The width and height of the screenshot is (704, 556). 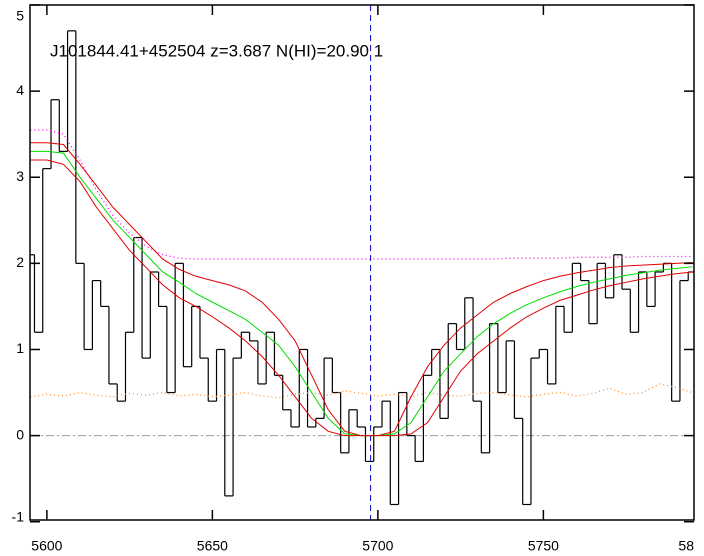 What do you see at coordinates (686, 546) in the screenshot?
I see `x-tick-label: 58` at bounding box center [686, 546].